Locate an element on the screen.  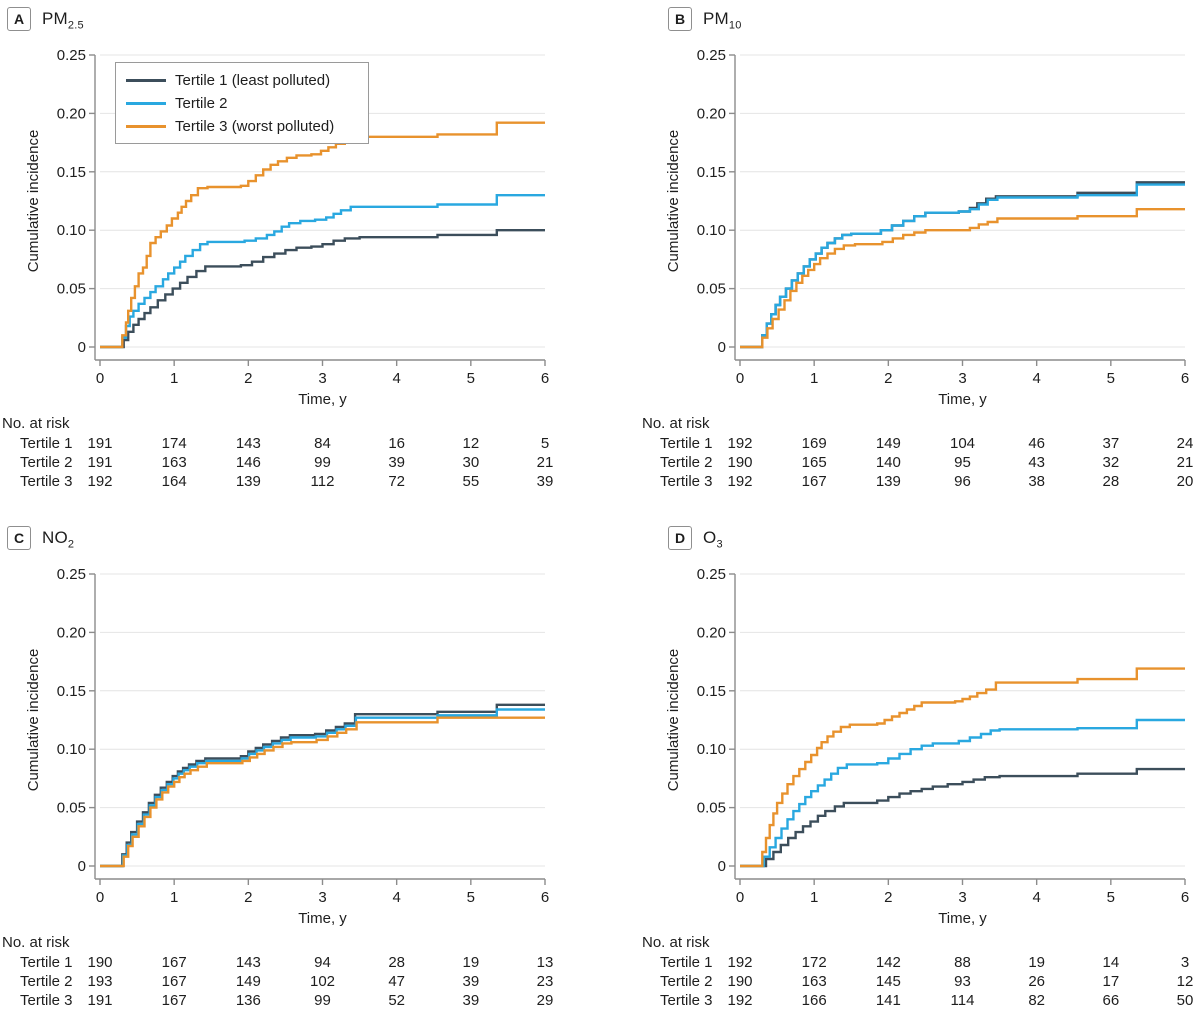
risk-value: 102 is located at coordinates (322, 981).